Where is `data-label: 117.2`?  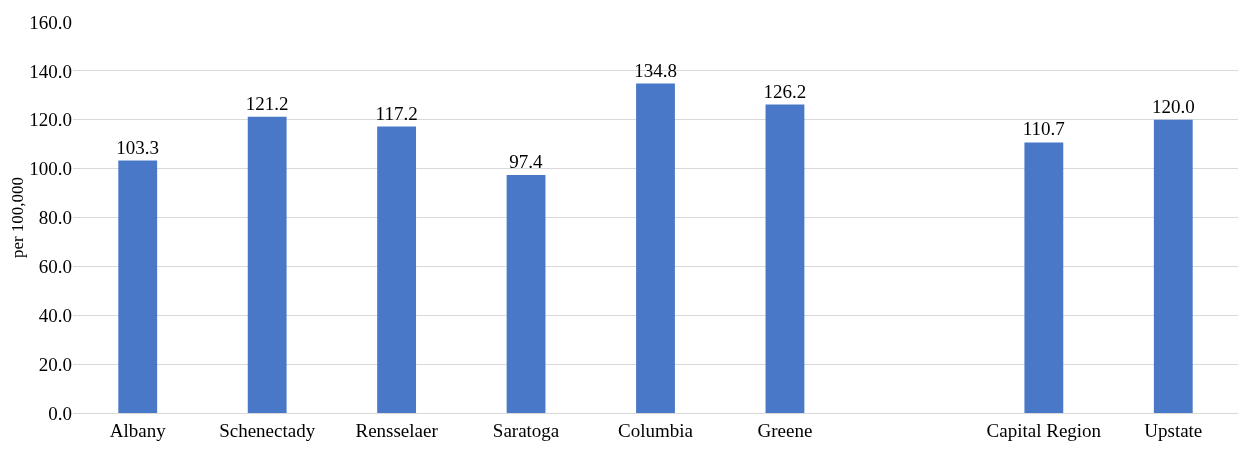
data-label: 117.2 is located at coordinates (396, 113).